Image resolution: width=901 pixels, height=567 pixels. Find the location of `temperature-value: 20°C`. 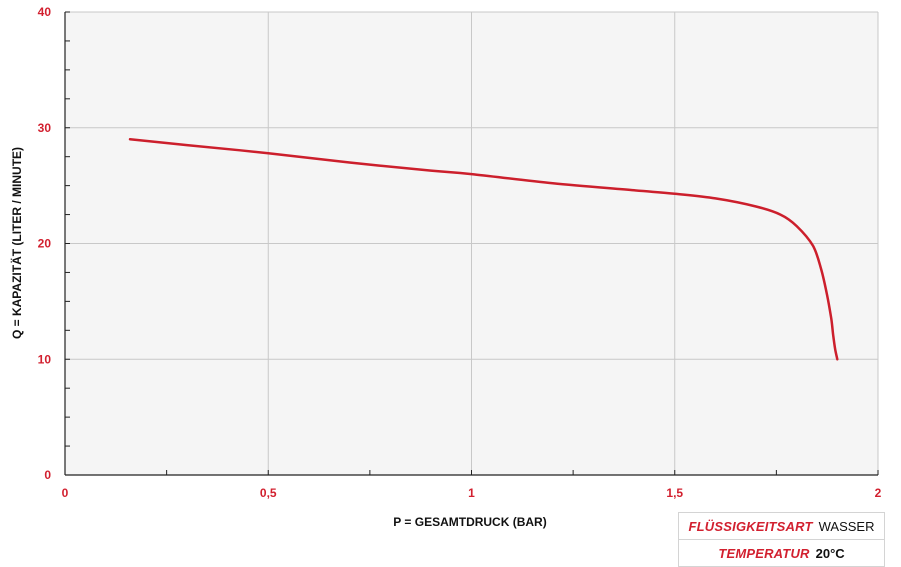

temperature-value: 20°C is located at coordinates (830, 553).